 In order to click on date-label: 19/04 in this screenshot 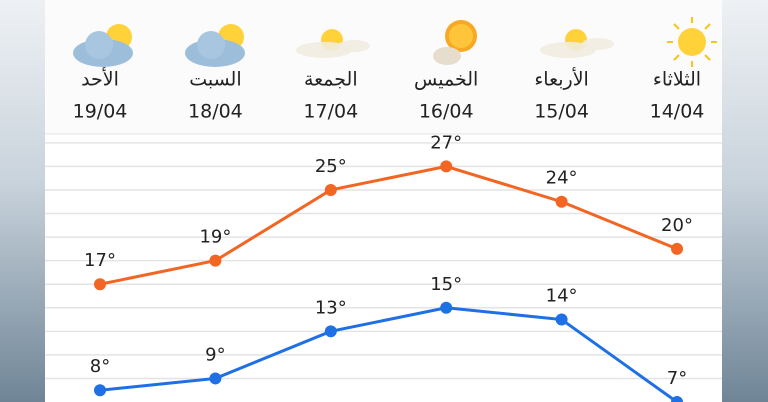, I will do `click(100, 112)`.